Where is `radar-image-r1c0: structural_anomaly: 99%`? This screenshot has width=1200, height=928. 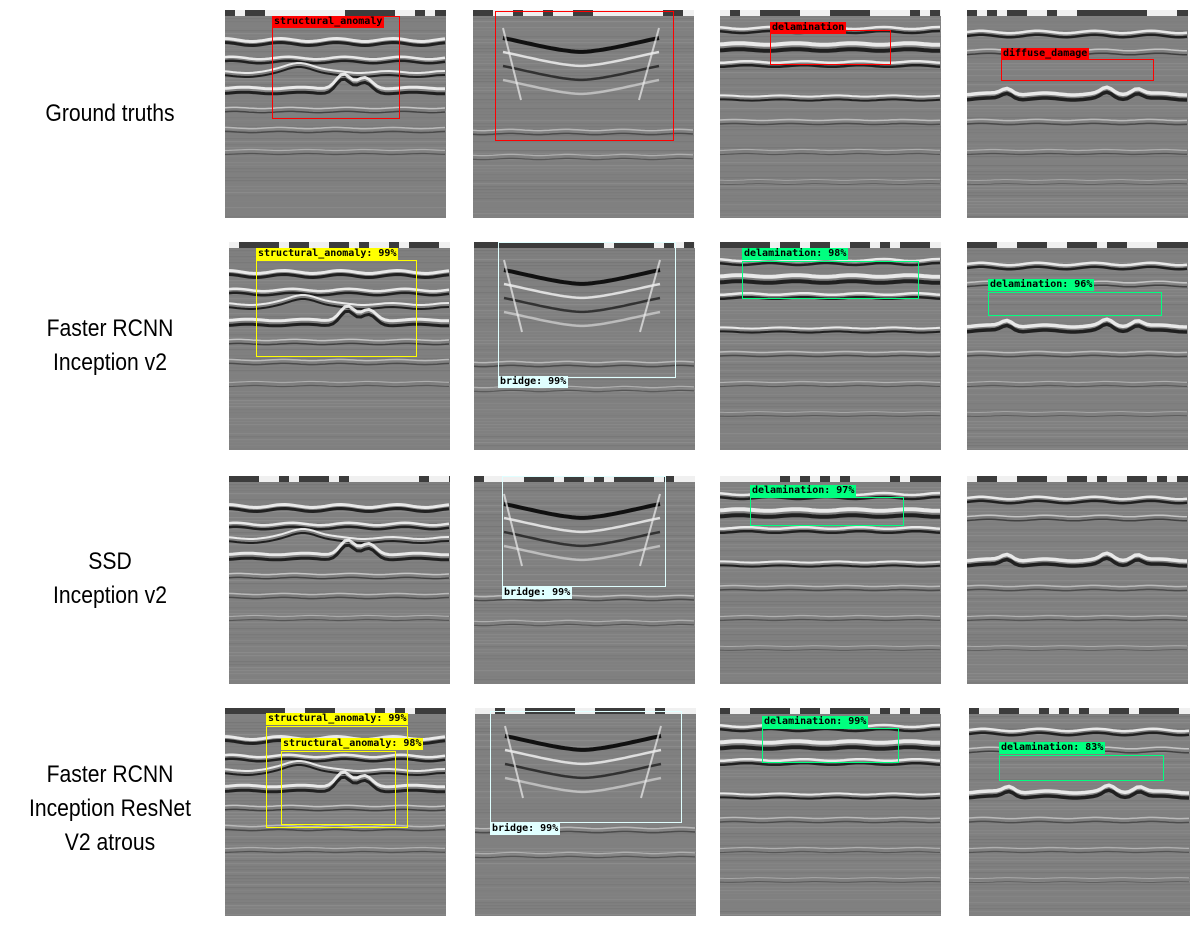 radar-image-r1c0: structural_anomaly: 99% is located at coordinates (339, 346).